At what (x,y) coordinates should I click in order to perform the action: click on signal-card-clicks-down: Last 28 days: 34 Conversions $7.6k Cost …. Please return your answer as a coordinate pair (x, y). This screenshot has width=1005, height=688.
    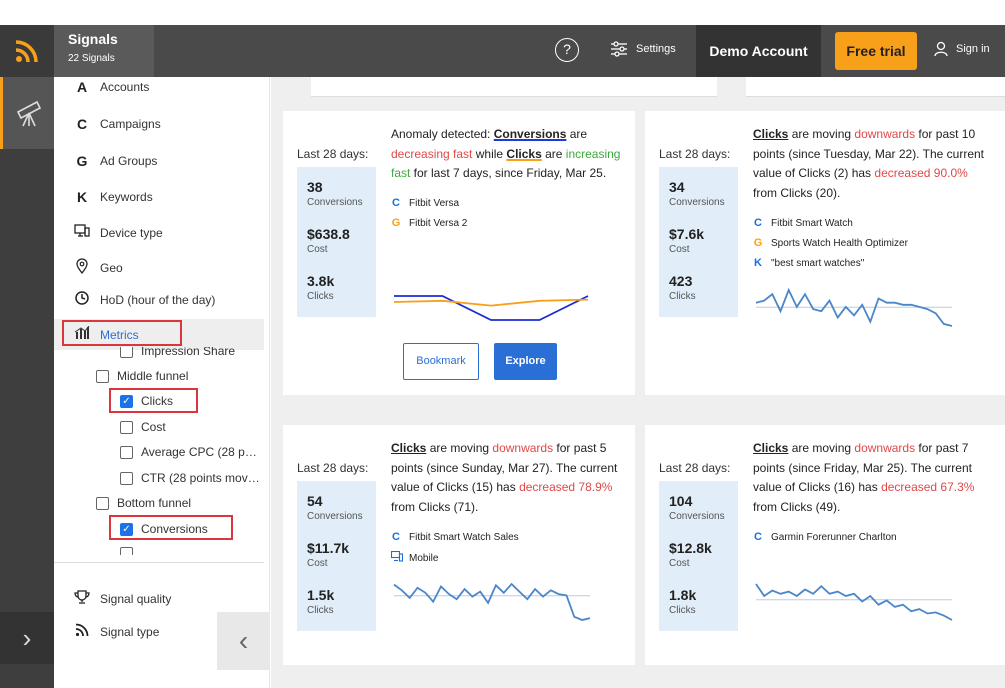
    Looking at the image, I should click on (825, 253).